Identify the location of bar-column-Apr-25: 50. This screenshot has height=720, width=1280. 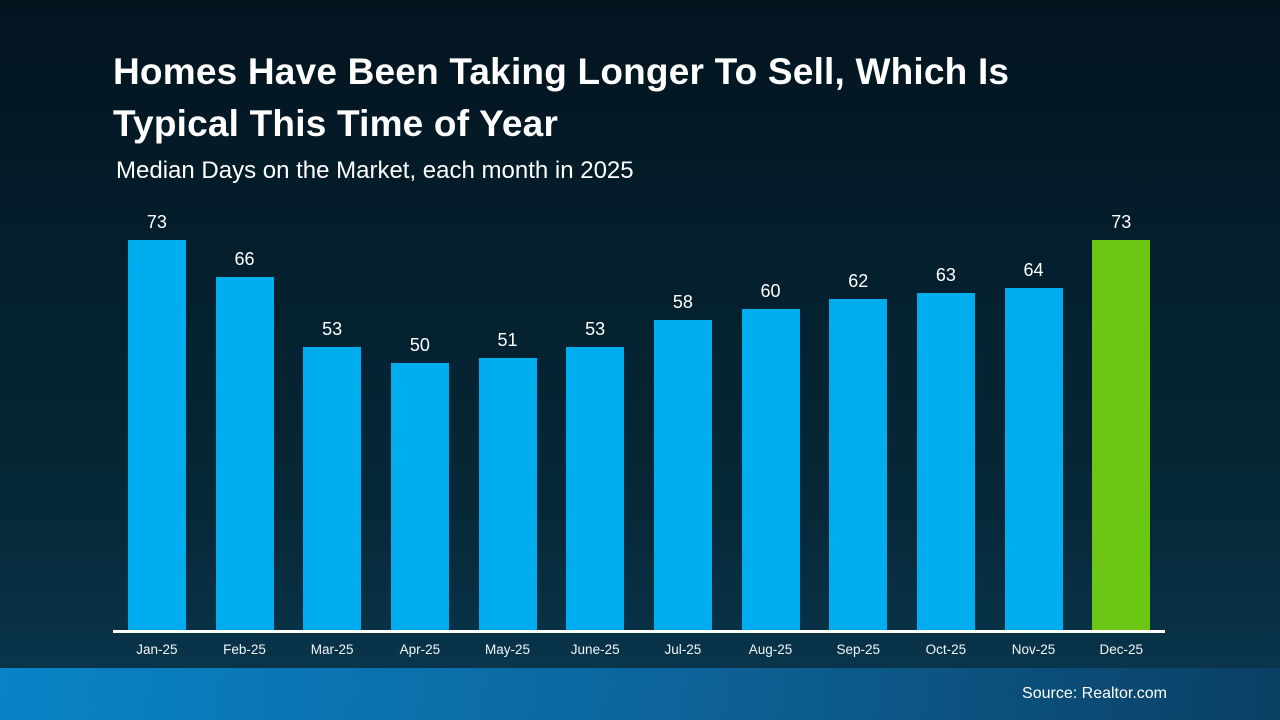
(420, 420).